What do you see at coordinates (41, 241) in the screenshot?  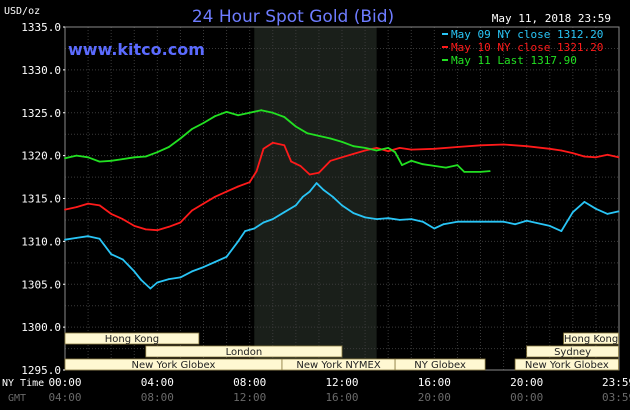 I see `y-tick-label: 1310.0` at bounding box center [41, 241].